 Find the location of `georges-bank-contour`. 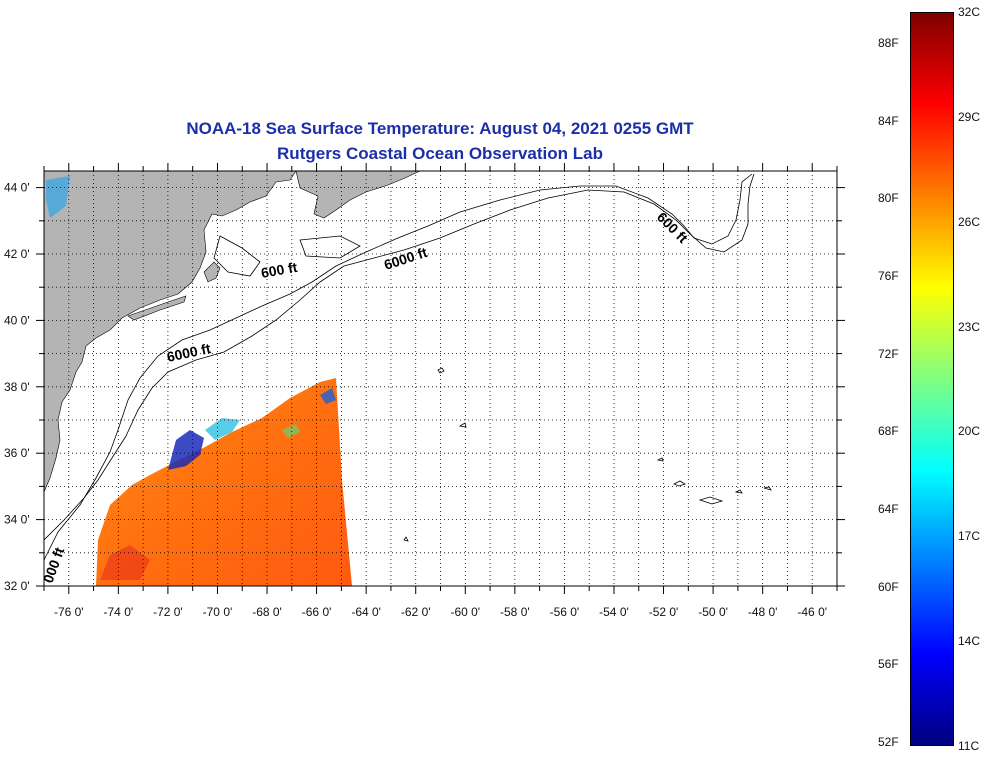

georges-bank-contour is located at coordinates (330, 247).